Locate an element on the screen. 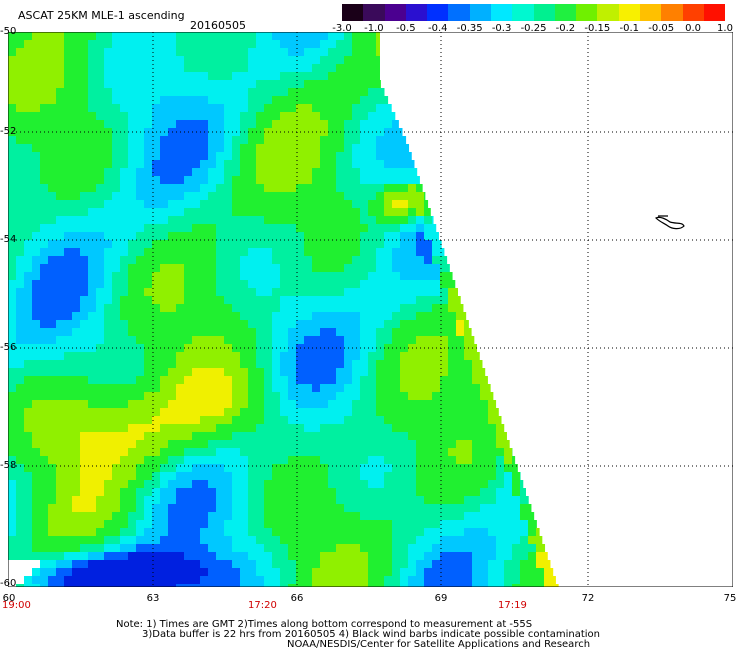  color-swatch is located at coordinates (459, 12).